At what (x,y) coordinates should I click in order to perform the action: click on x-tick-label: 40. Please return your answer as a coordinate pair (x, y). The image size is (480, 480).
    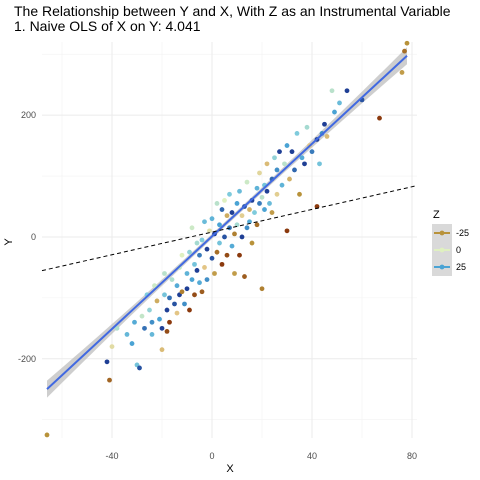
    Looking at the image, I should click on (312, 456).